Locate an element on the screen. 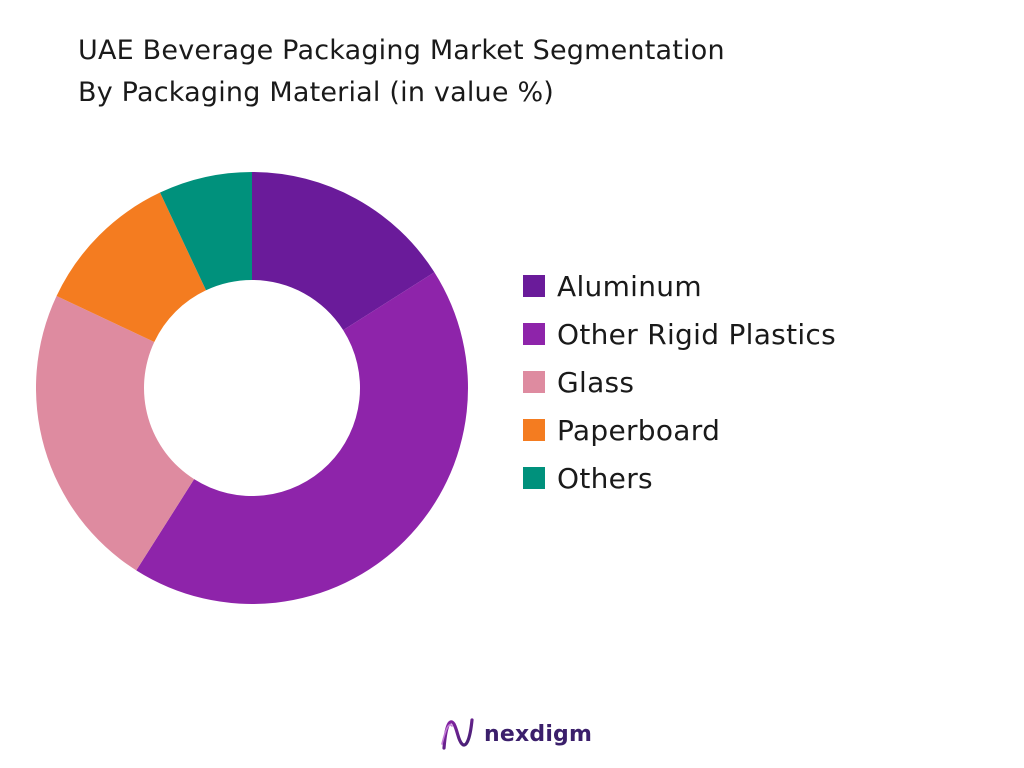 Image resolution: width=1024 pixels, height=768 pixels. legend-item-paperboard: Paperboard is located at coordinates (679, 430).